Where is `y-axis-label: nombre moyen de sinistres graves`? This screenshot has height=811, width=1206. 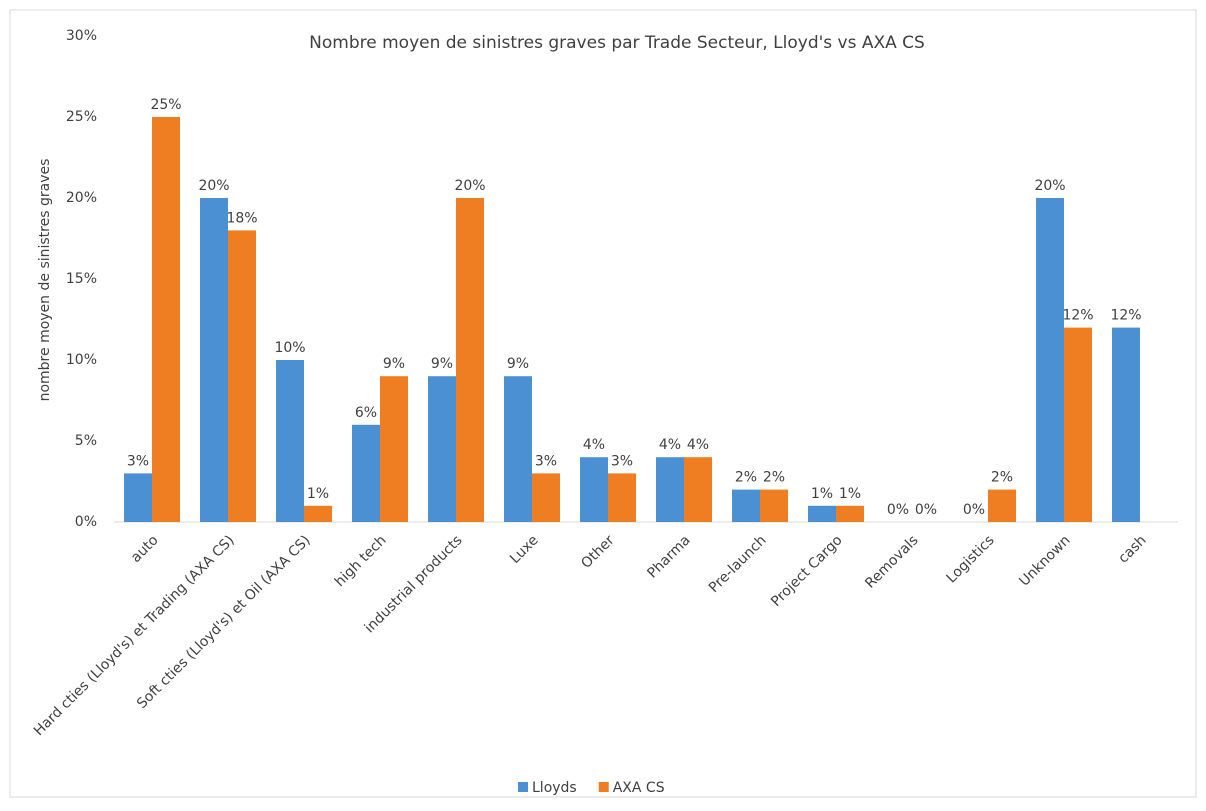 y-axis-label: nombre moyen de sinistres graves is located at coordinates (45, 280).